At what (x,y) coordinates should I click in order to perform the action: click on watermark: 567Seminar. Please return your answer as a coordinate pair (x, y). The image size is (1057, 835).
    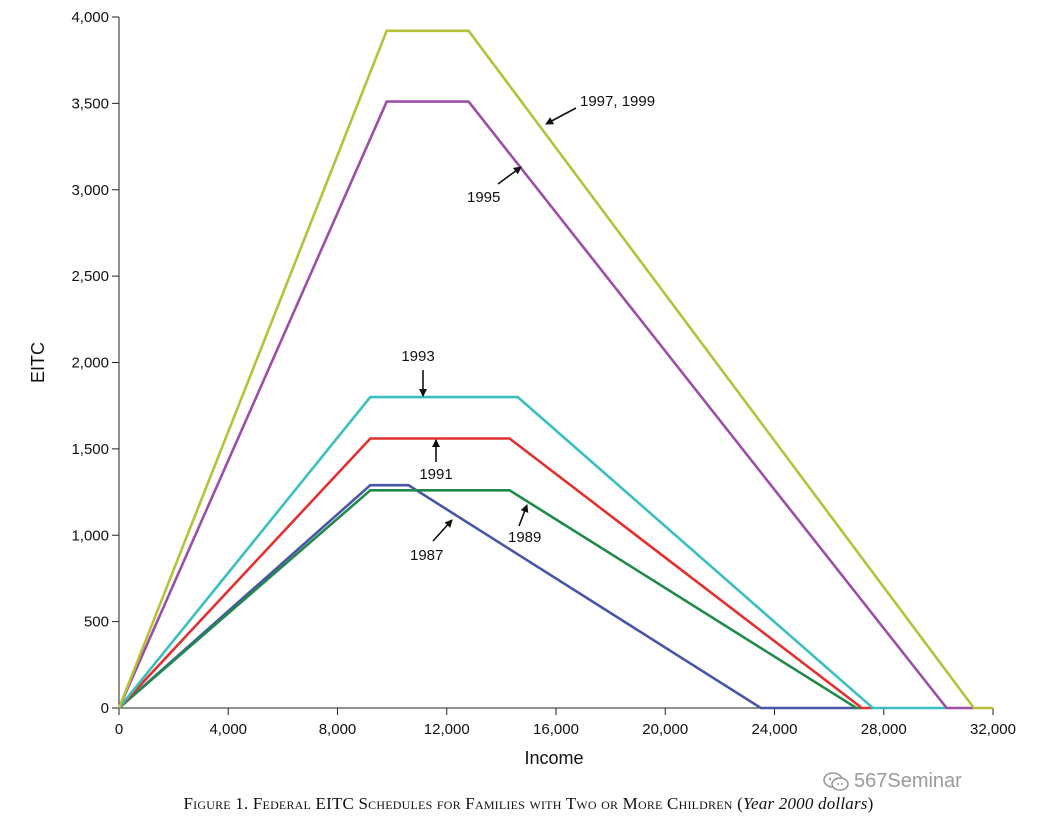
    Looking at the image, I should click on (892, 781).